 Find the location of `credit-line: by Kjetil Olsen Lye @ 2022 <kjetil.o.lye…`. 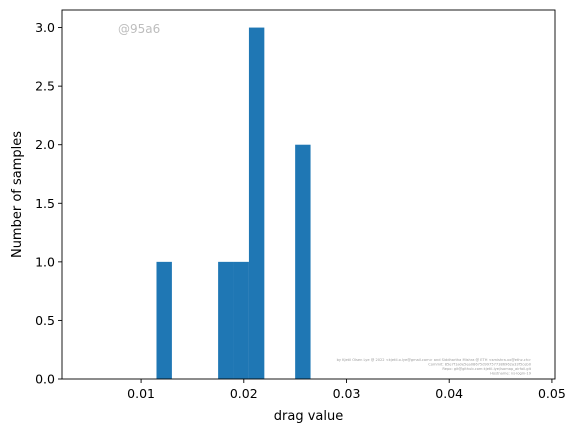

credit-line: by Kjetil Olsen Lye @ 2022 <kjetil.o.lye… is located at coordinates (434, 360).